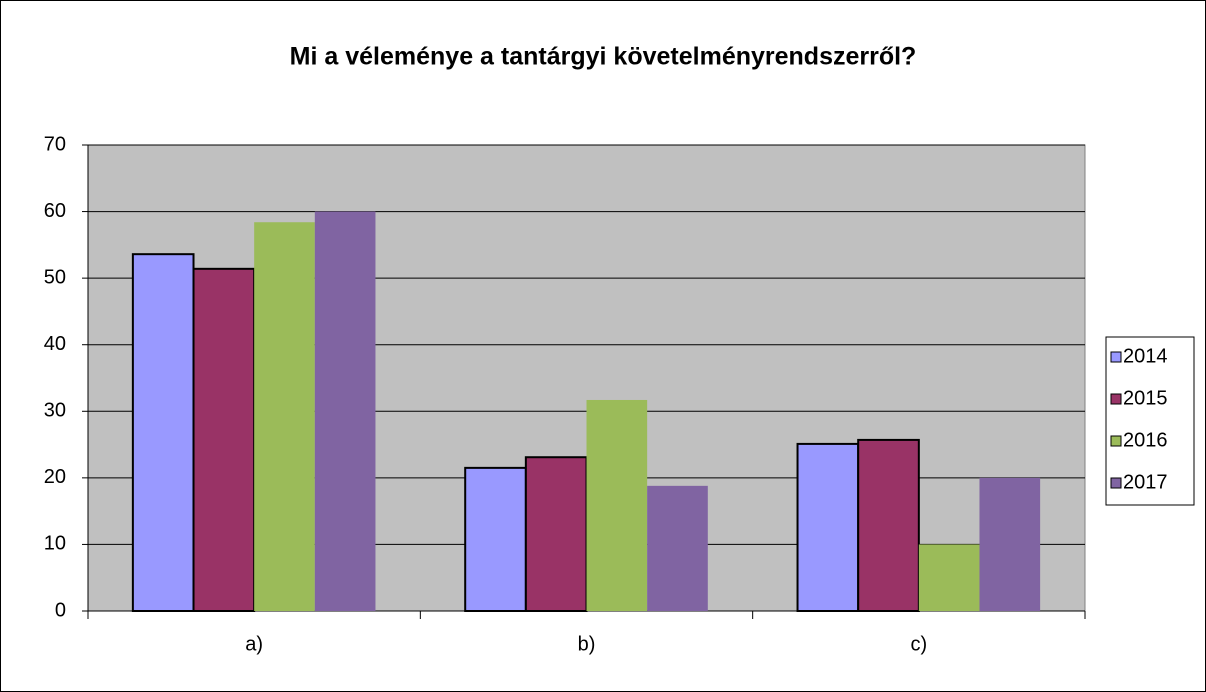  I want to click on y-tick-label: 30, so click(55, 411).